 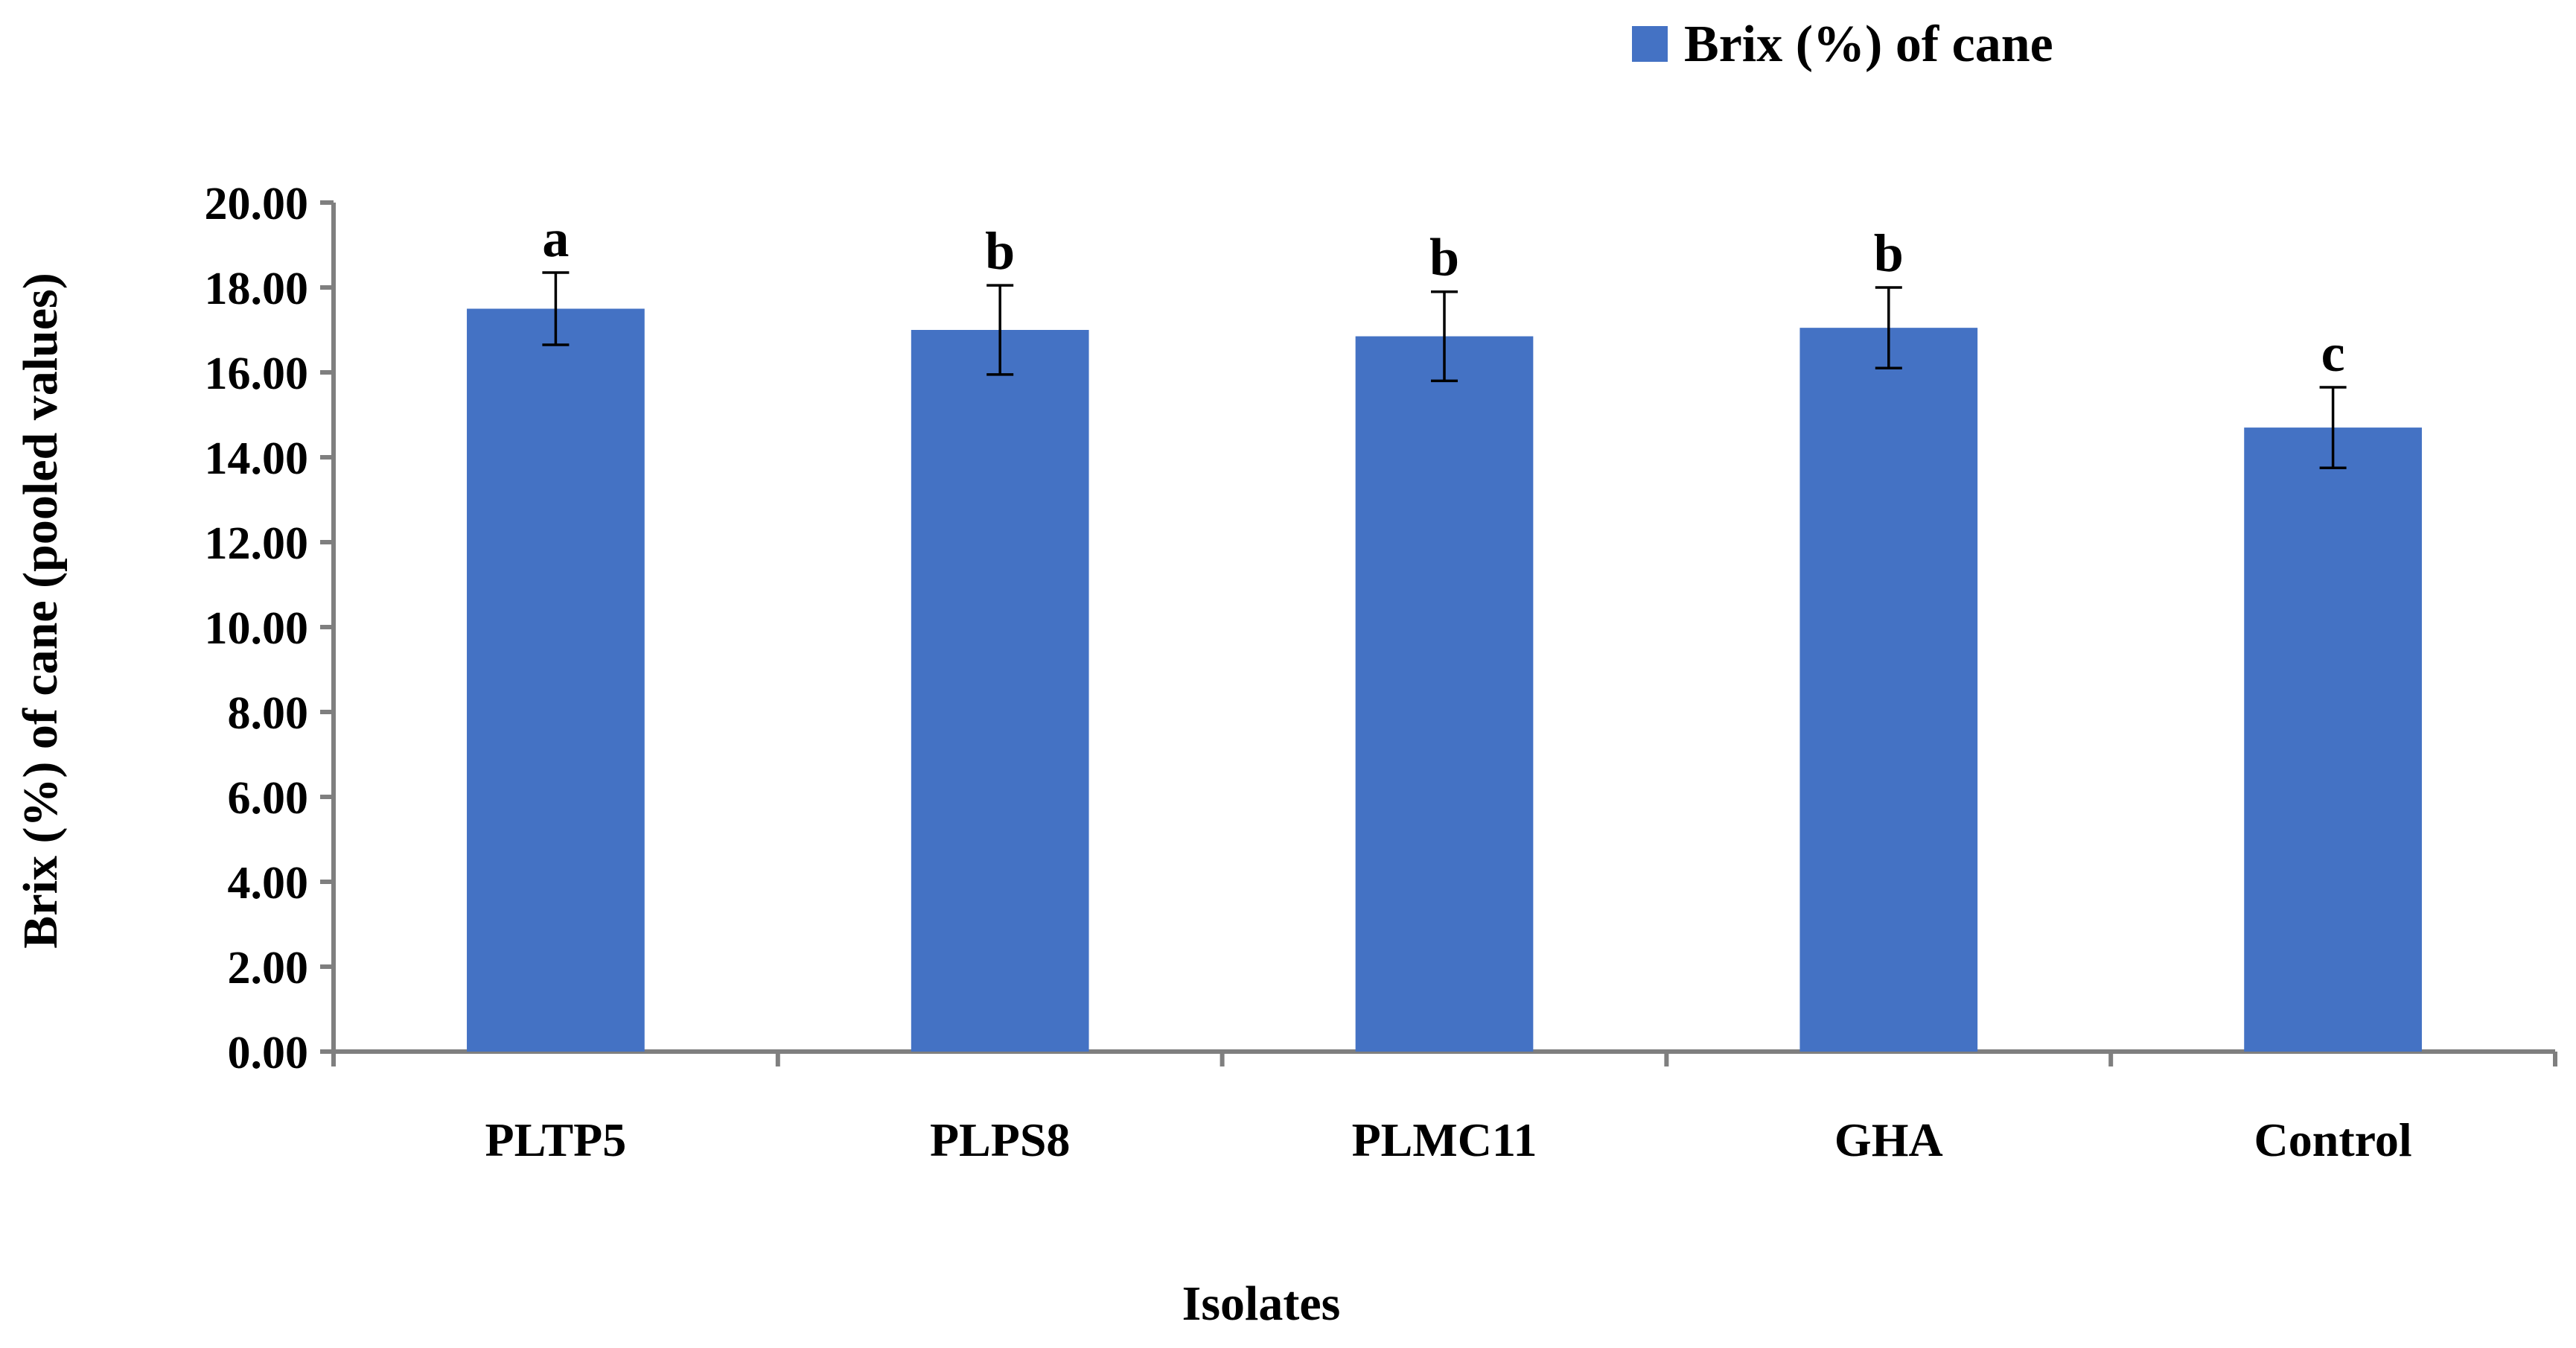 I want to click on y-axis-title: Brix (%) of cane (pooled values), so click(x=40, y=610).